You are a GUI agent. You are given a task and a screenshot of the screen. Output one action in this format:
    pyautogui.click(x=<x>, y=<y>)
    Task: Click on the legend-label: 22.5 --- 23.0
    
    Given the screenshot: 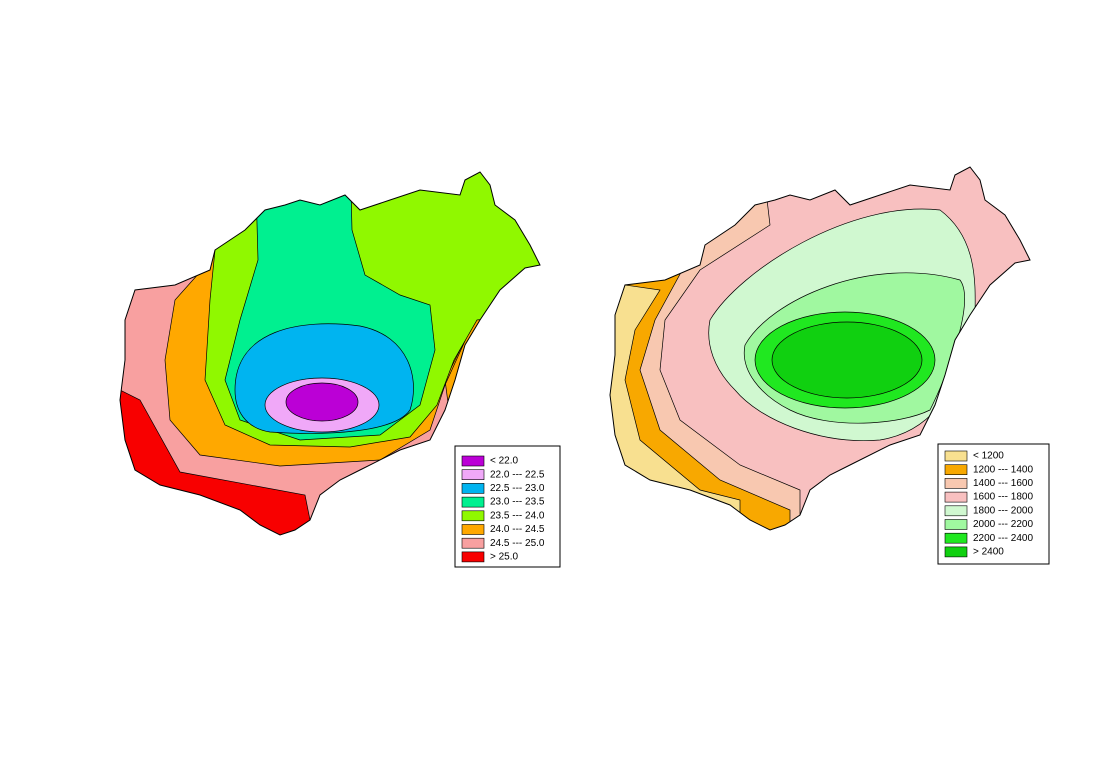 What is the action you would take?
    pyautogui.click(x=517, y=488)
    